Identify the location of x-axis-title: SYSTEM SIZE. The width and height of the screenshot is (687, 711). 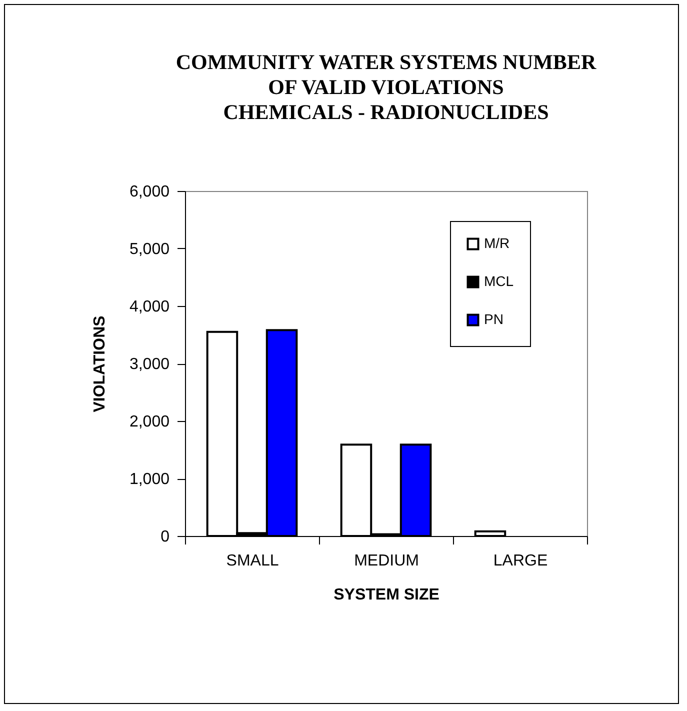
(387, 595).